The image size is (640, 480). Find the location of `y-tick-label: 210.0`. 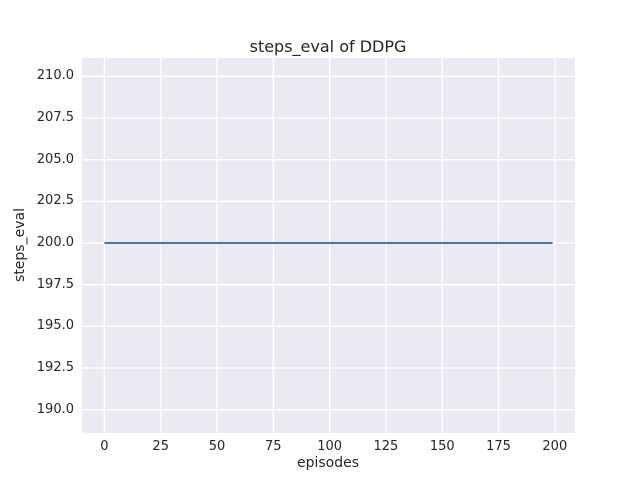

y-tick-label: 210.0 is located at coordinates (55, 76).